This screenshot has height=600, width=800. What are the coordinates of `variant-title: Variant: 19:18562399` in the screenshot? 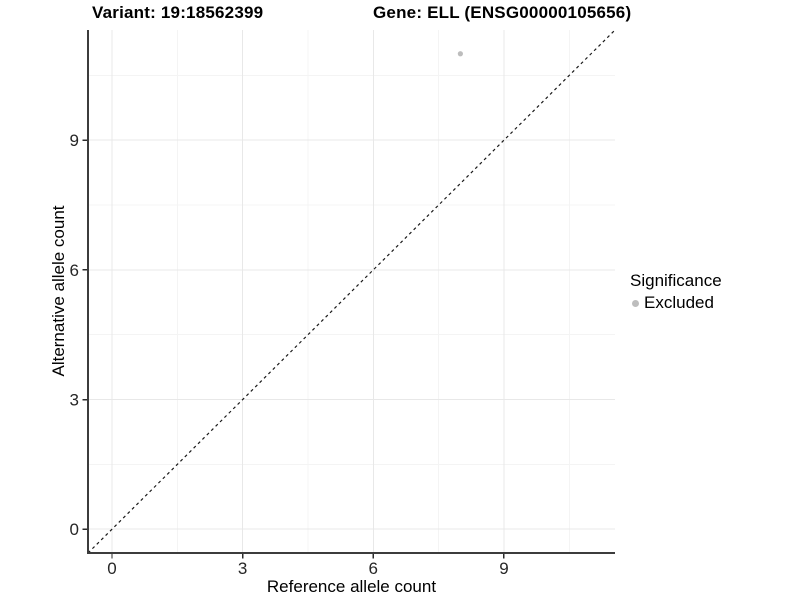 It's located at (178, 12).